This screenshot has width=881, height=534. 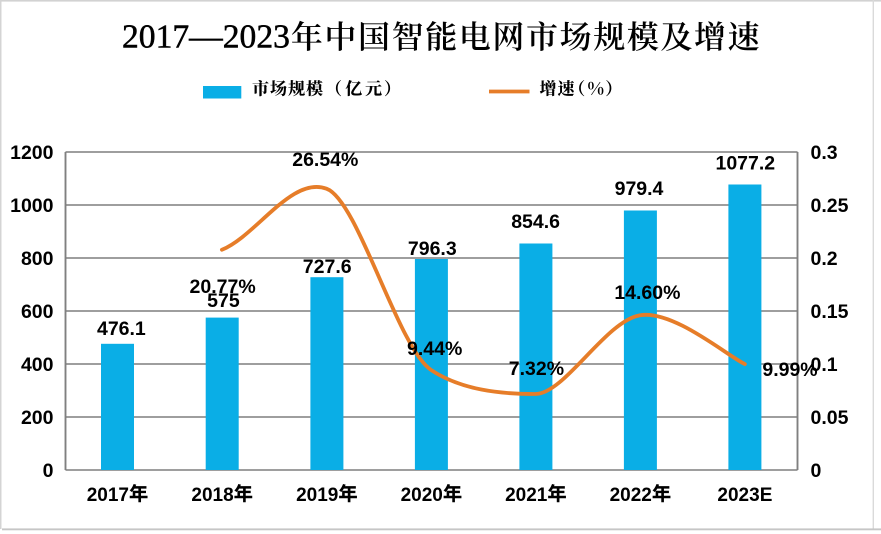 What do you see at coordinates (744, 495) in the screenshot?
I see `svg-text: 2023E` at bounding box center [744, 495].